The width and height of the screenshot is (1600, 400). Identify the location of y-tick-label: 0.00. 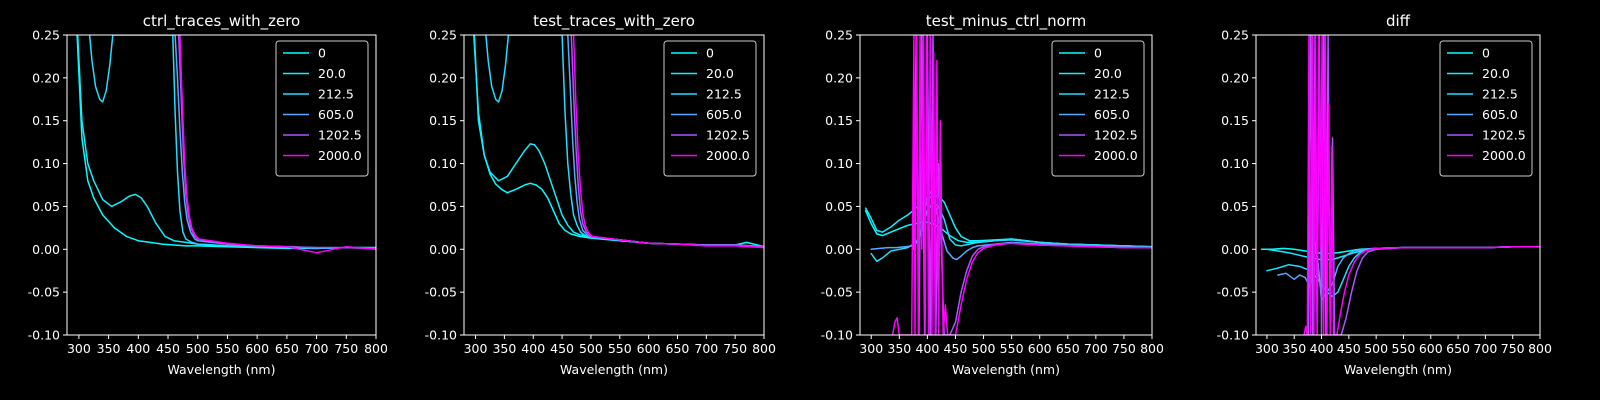
(1235, 249).